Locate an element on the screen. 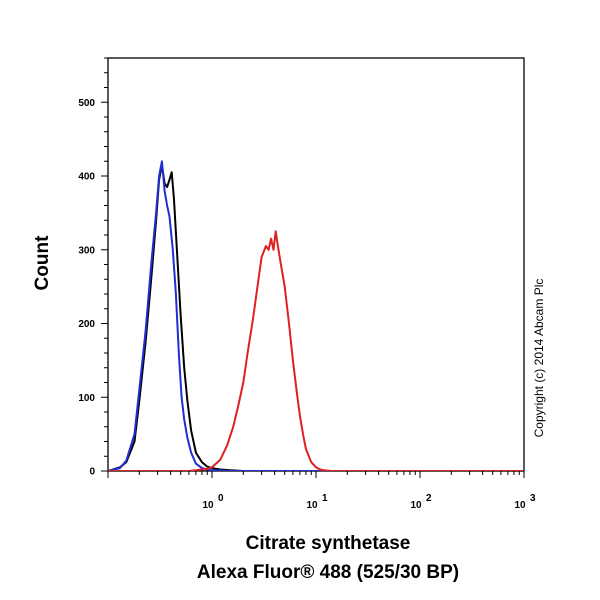 The height and width of the screenshot is (600, 600). copyright-notice: Copyright (c) 2014 Abcam Plc is located at coordinates (539, 358).